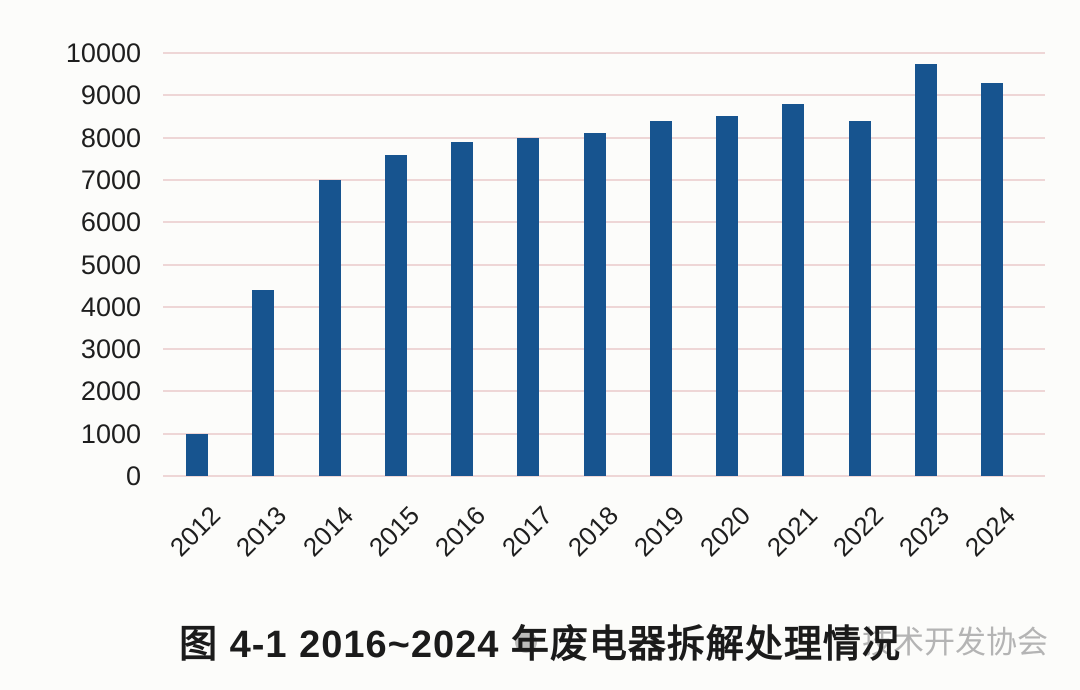 This screenshot has height=690, width=1080. I want to click on y-tick-label-8000: 8000, so click(110, 137).